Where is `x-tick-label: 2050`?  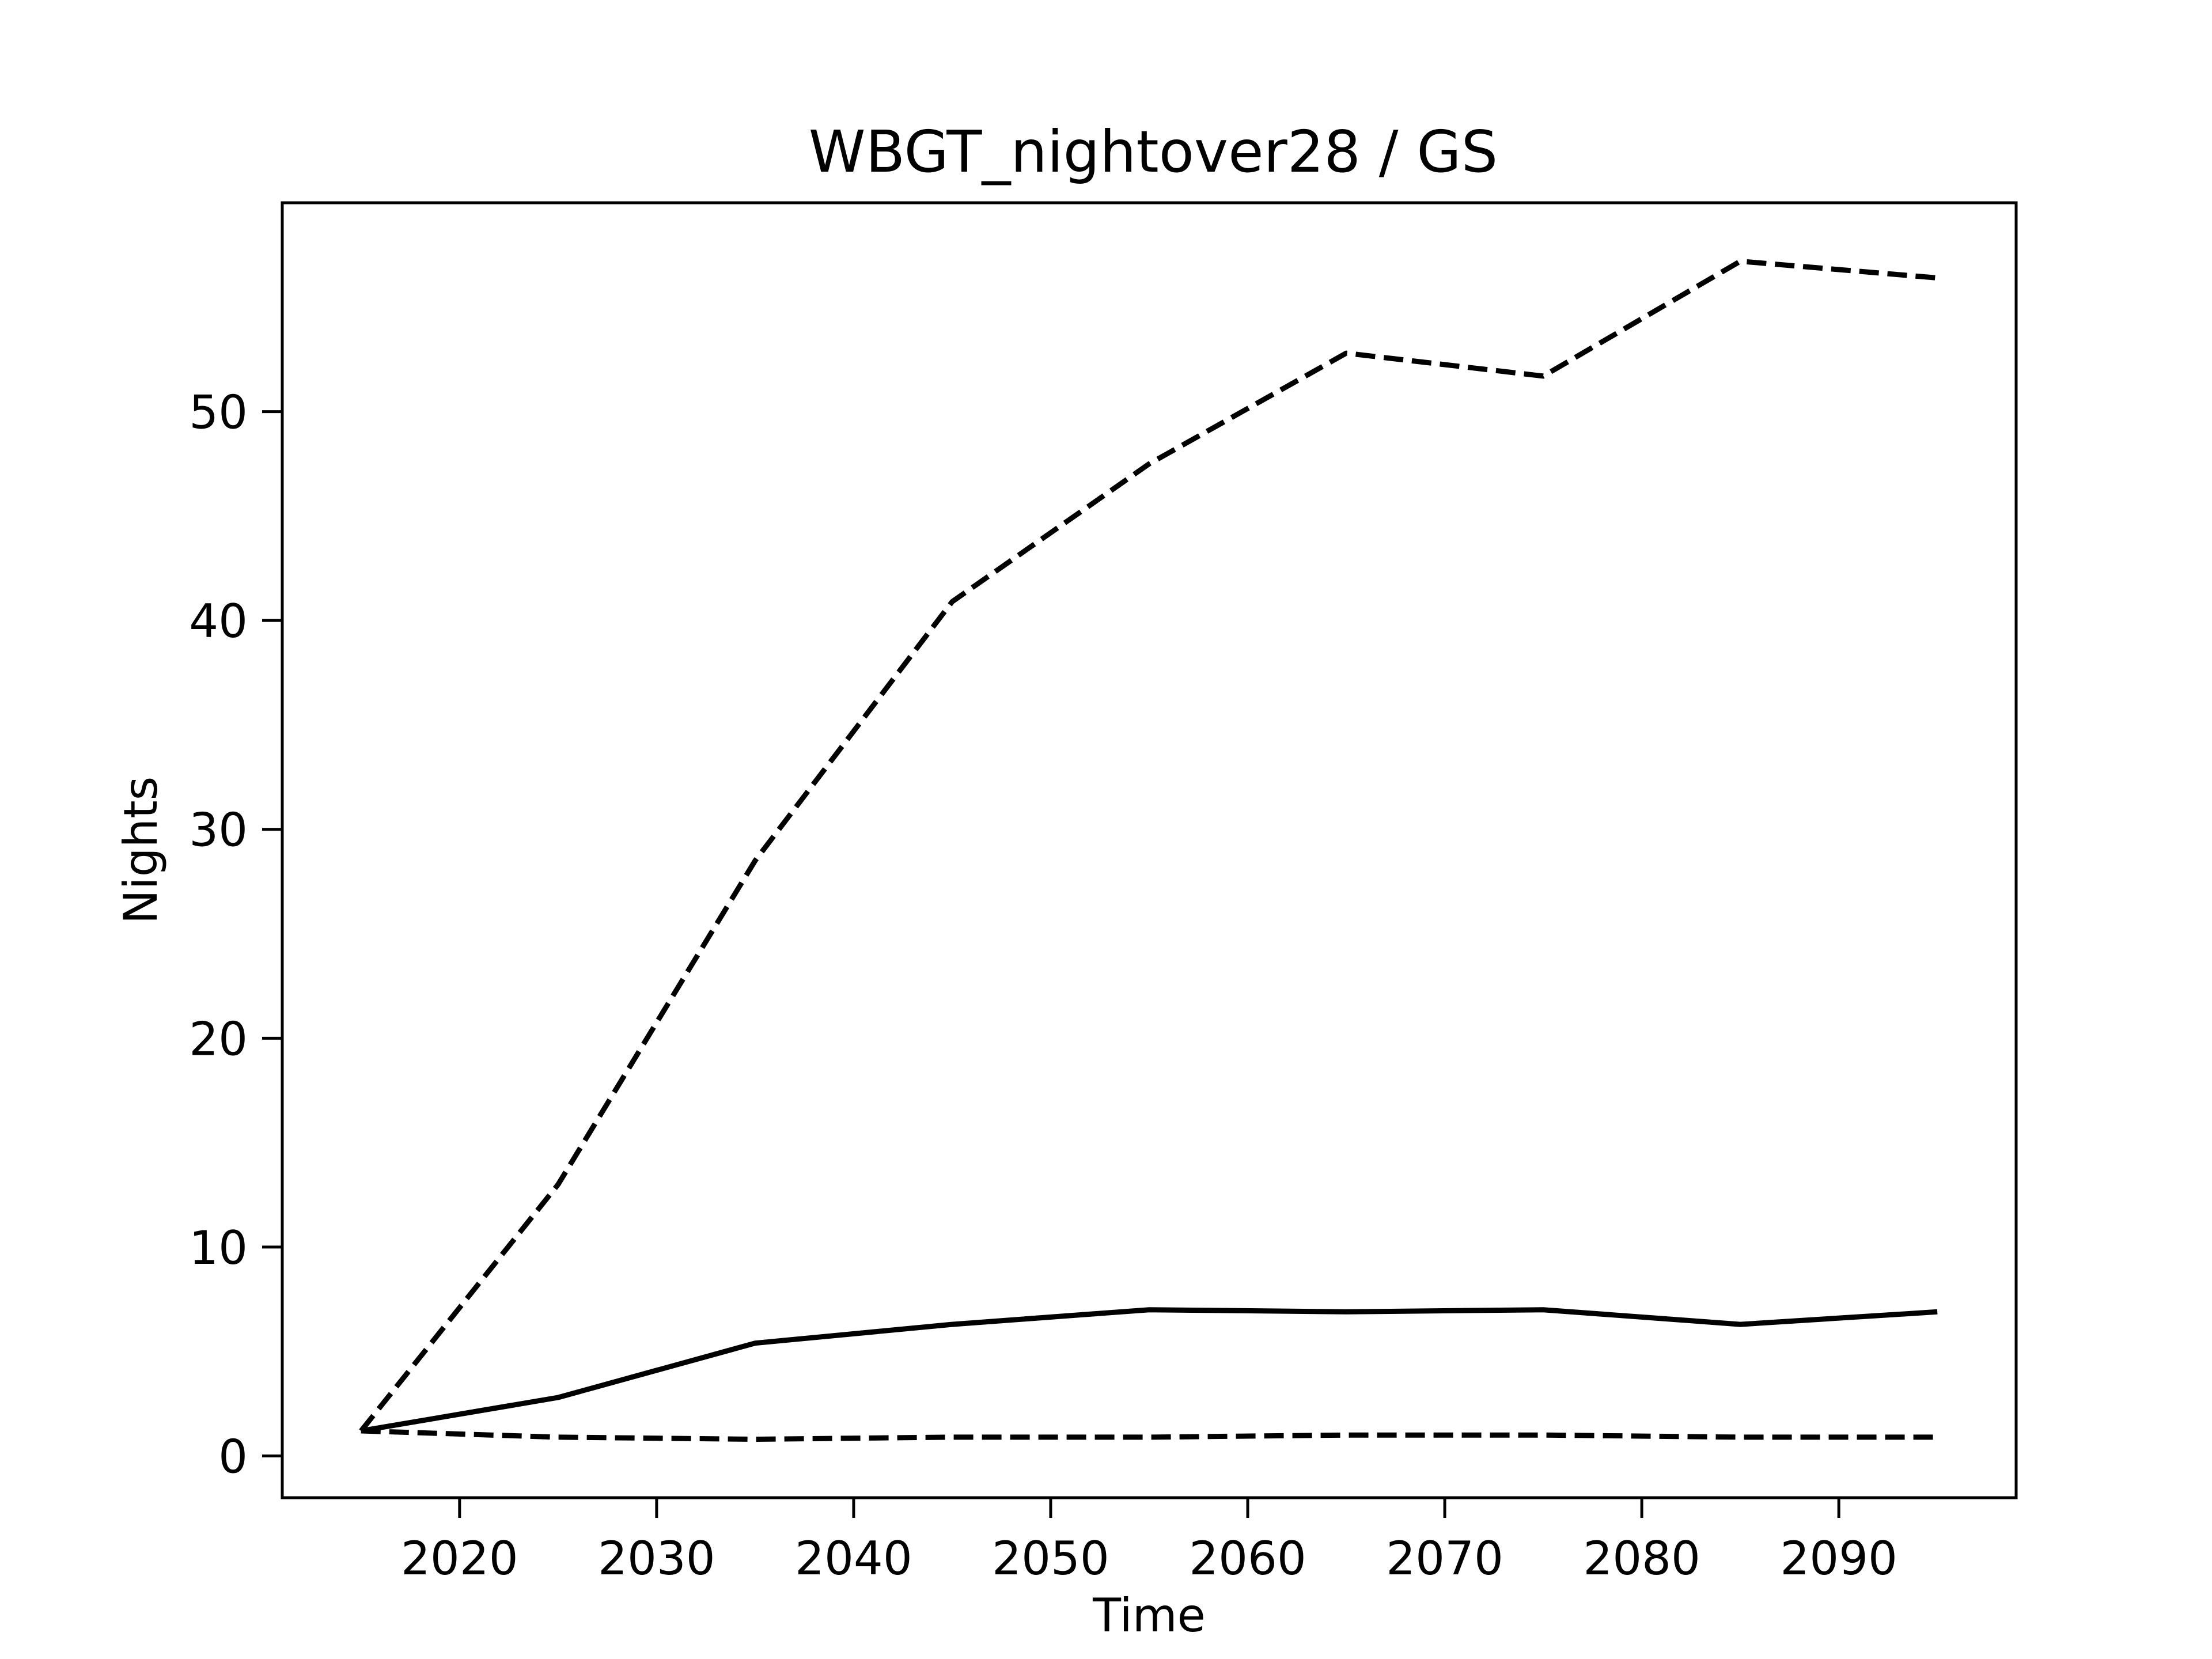
x-tick-label: 2050 is located at coordinates (1050, 1558).